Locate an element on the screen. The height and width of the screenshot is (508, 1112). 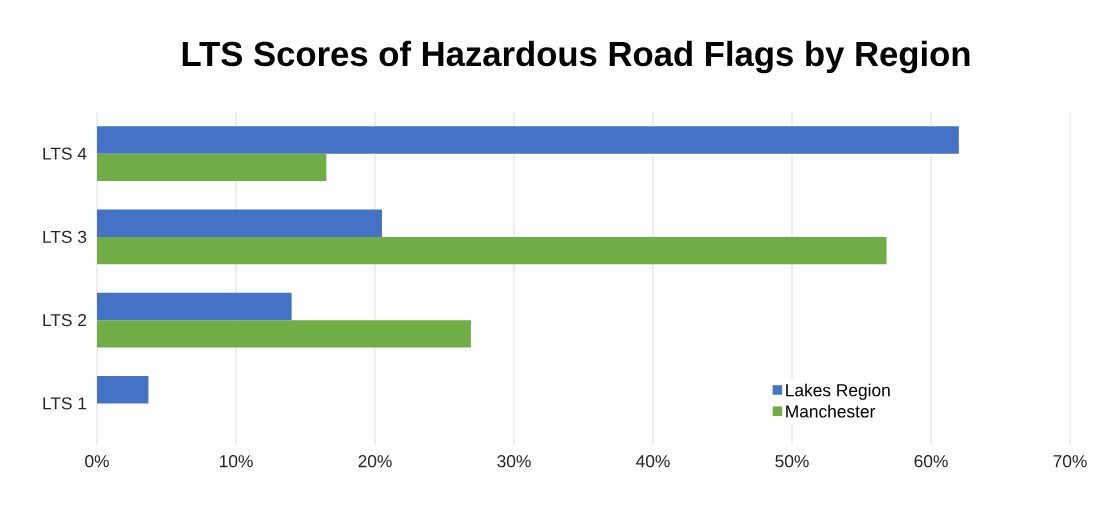
x-tick-label: 20% is located at coordinates (375, 461).